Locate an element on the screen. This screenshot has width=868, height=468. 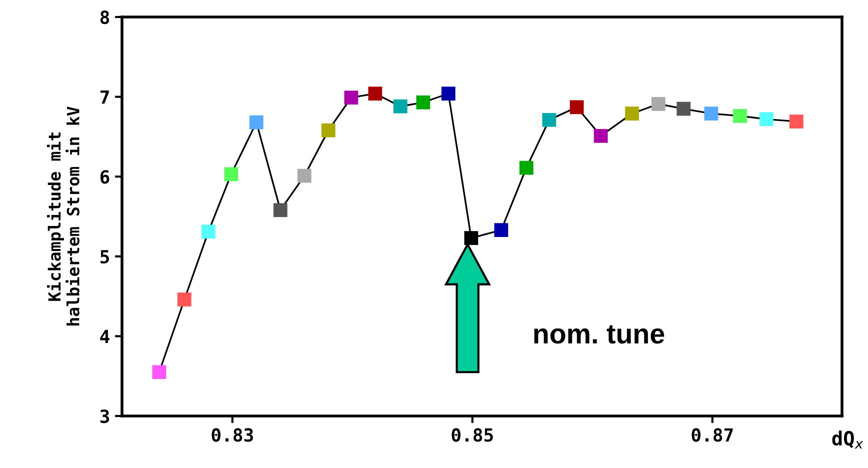
x-axis-title: dQ$_{x}$ is located at coordinates (848, 439).